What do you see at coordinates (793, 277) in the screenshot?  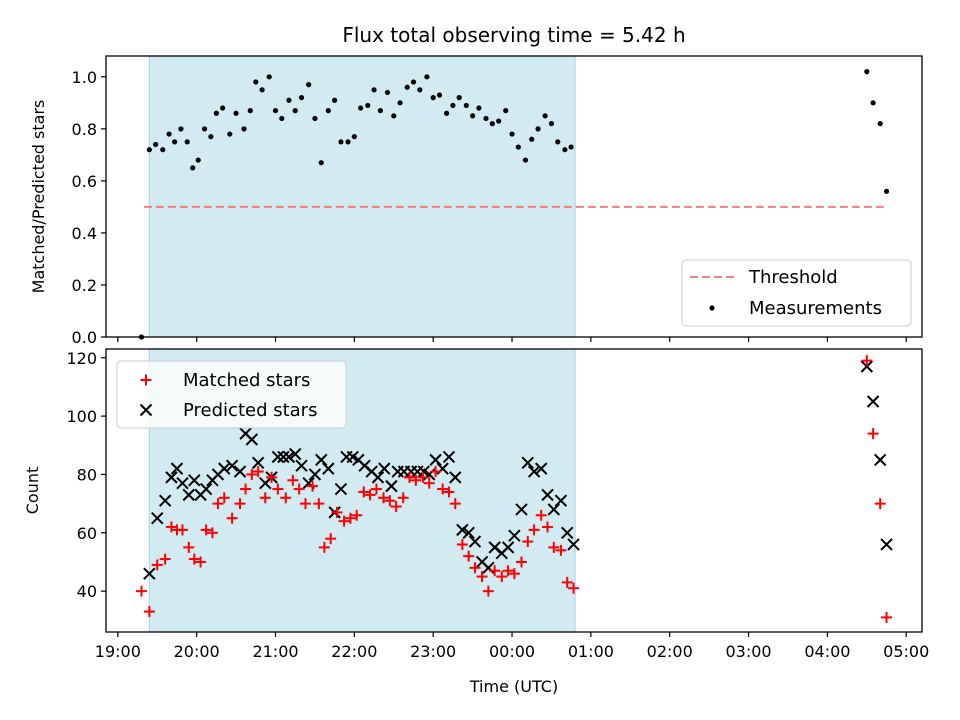 I see `legend-threshold-label: Threshold` at bounding box center [793, 277].